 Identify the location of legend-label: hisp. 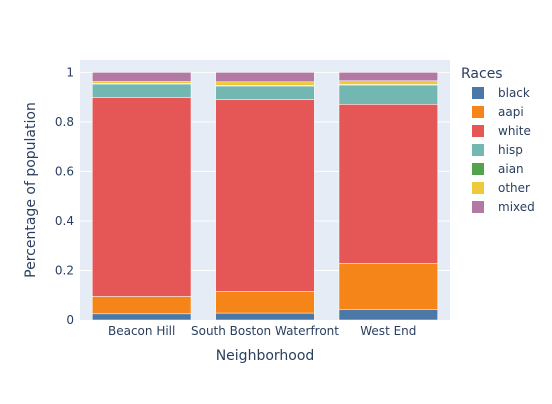
(510, 150).